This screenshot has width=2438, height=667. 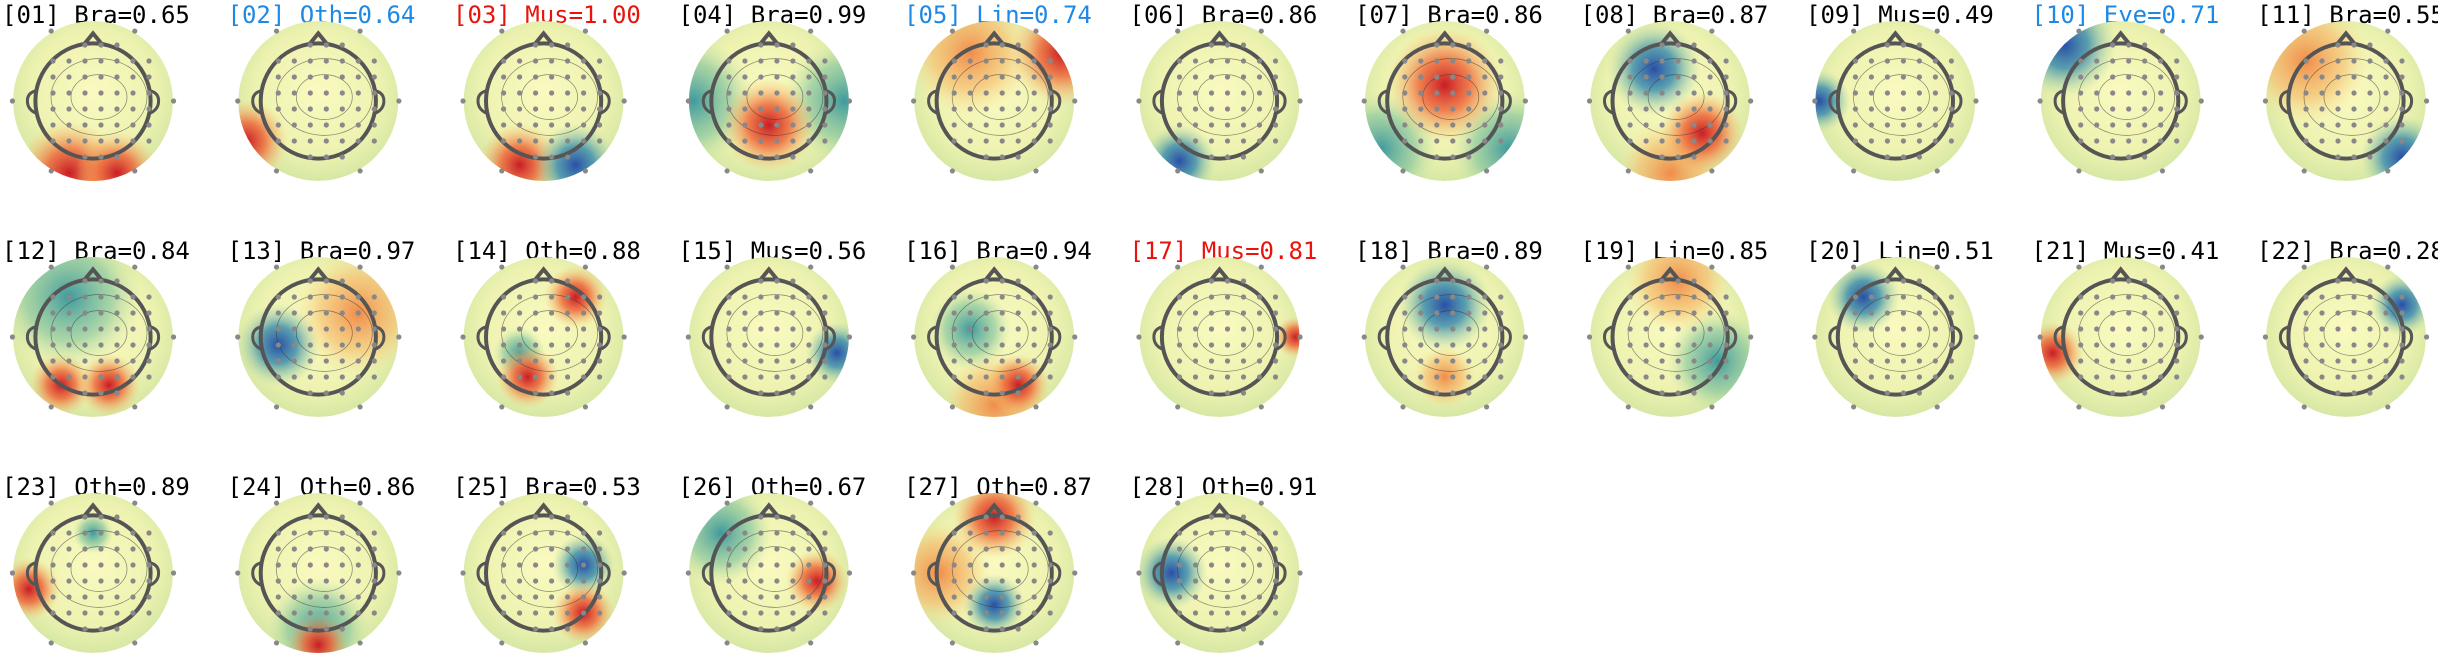 What do you see at coordinates (1000, 333) in the screenshot?
I see `contour` at bounding box center [1000, 333].